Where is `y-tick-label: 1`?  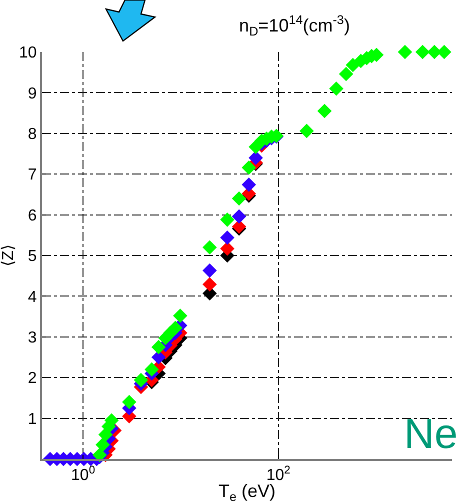
y-tick-label: 1 is located at coordinates (32, 419).